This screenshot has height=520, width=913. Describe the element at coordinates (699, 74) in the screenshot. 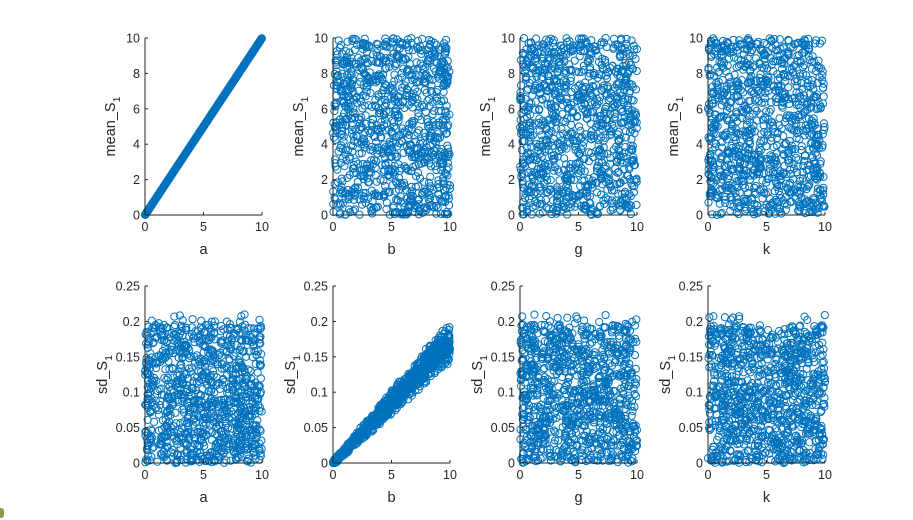

I see `y-tick-label: 8` at that location.